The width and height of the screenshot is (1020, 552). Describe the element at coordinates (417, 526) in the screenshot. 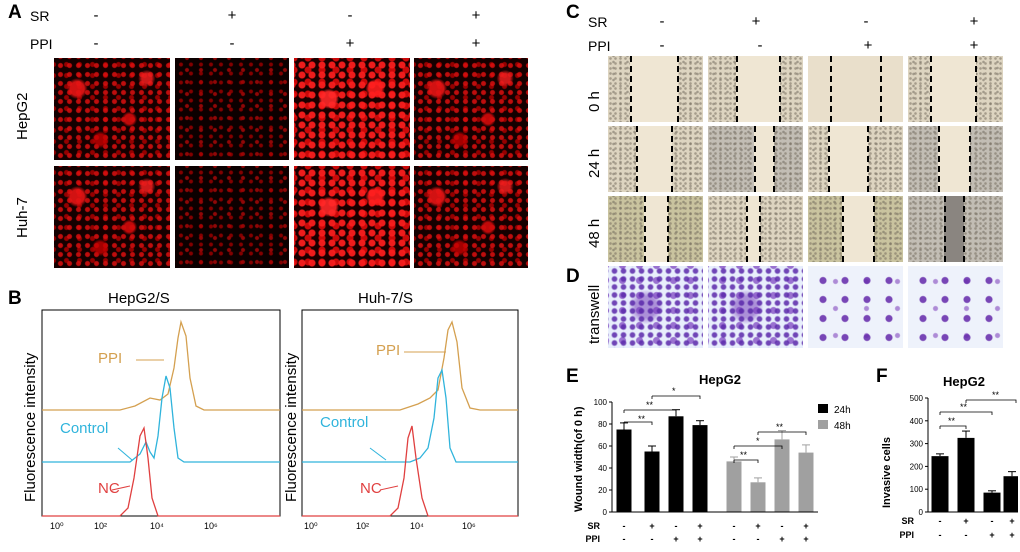

I see `flow-tick-huh7-3: 10⁴` at that location.